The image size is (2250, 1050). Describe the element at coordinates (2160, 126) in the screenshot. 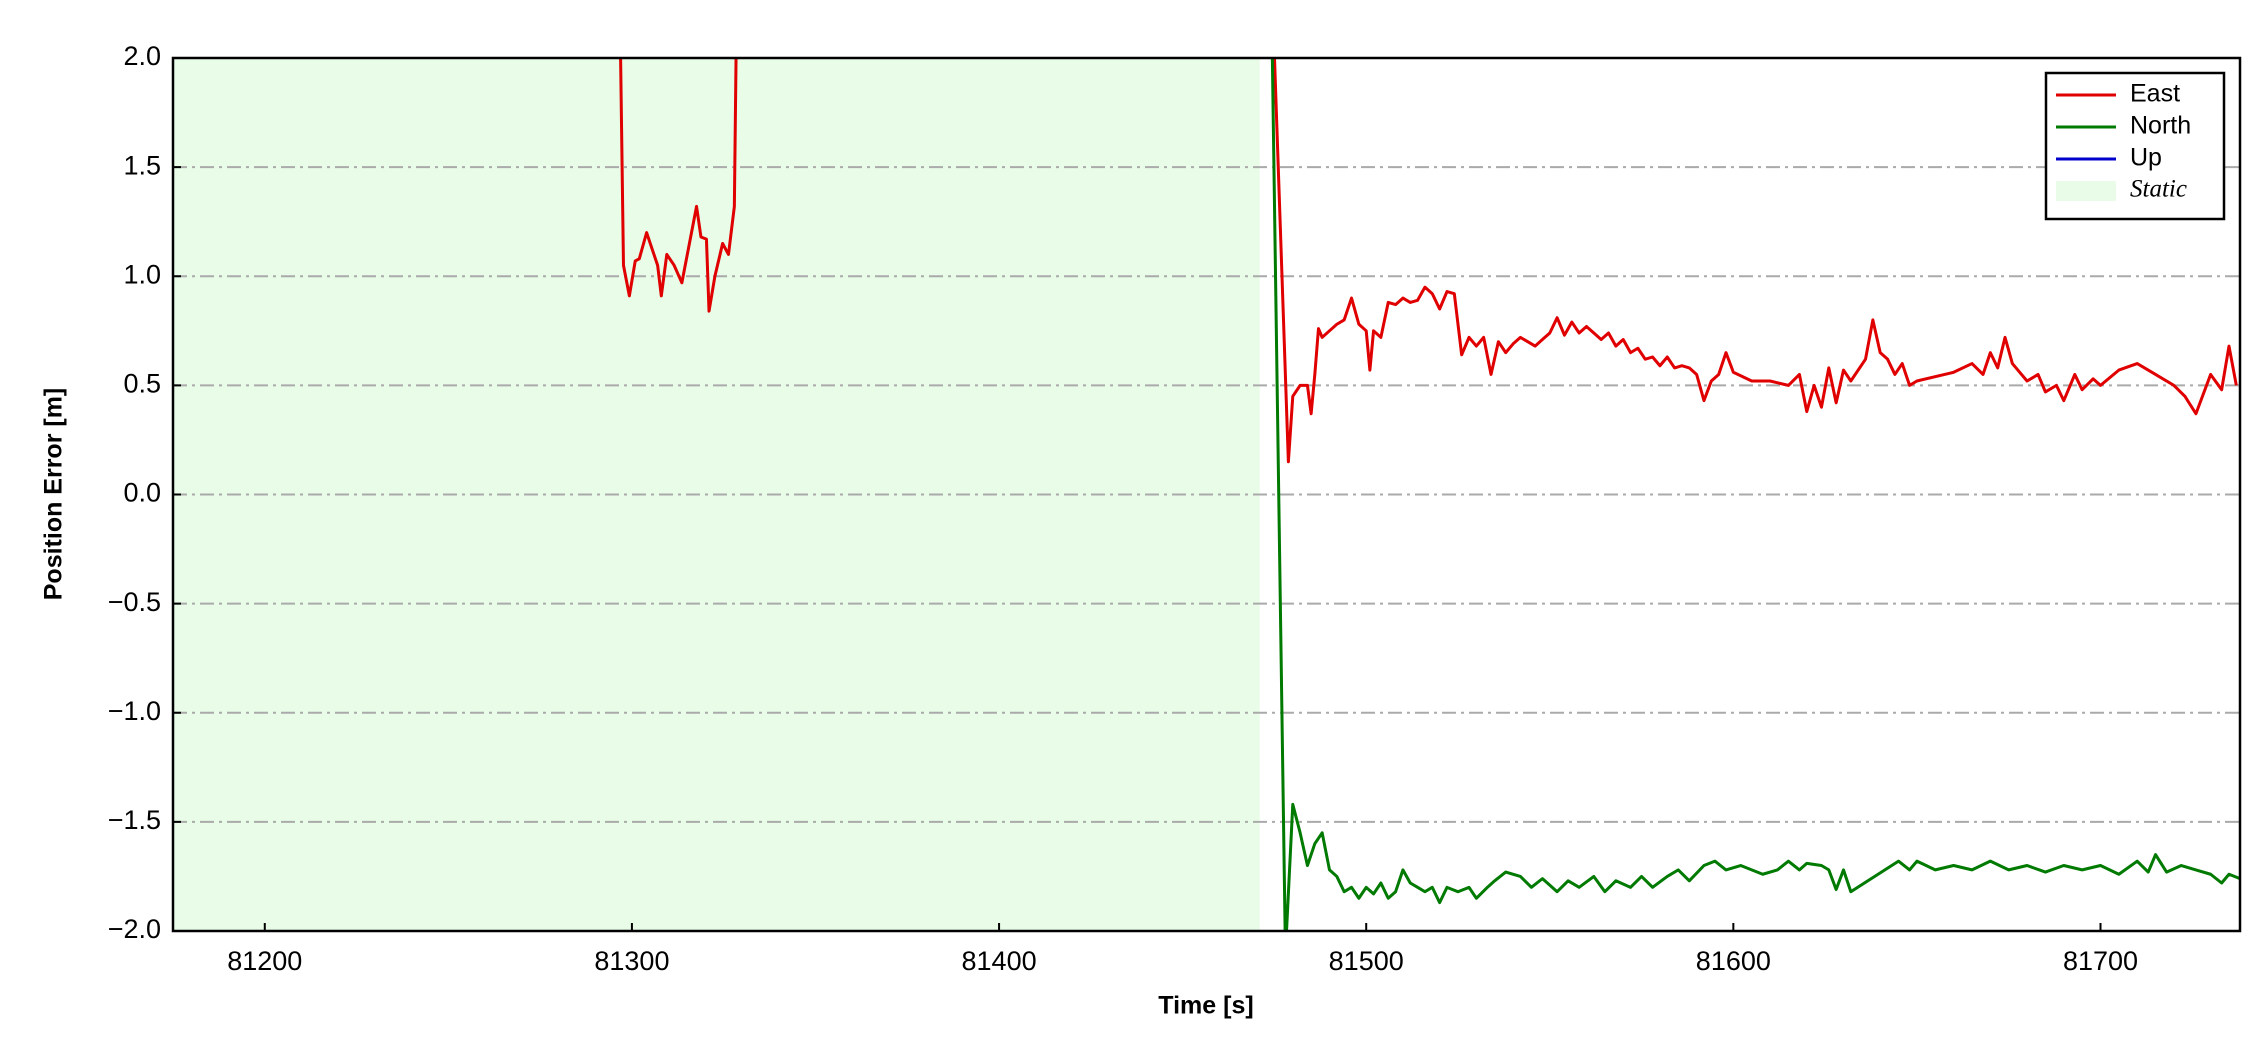

I see `legend-label: North` at that location.